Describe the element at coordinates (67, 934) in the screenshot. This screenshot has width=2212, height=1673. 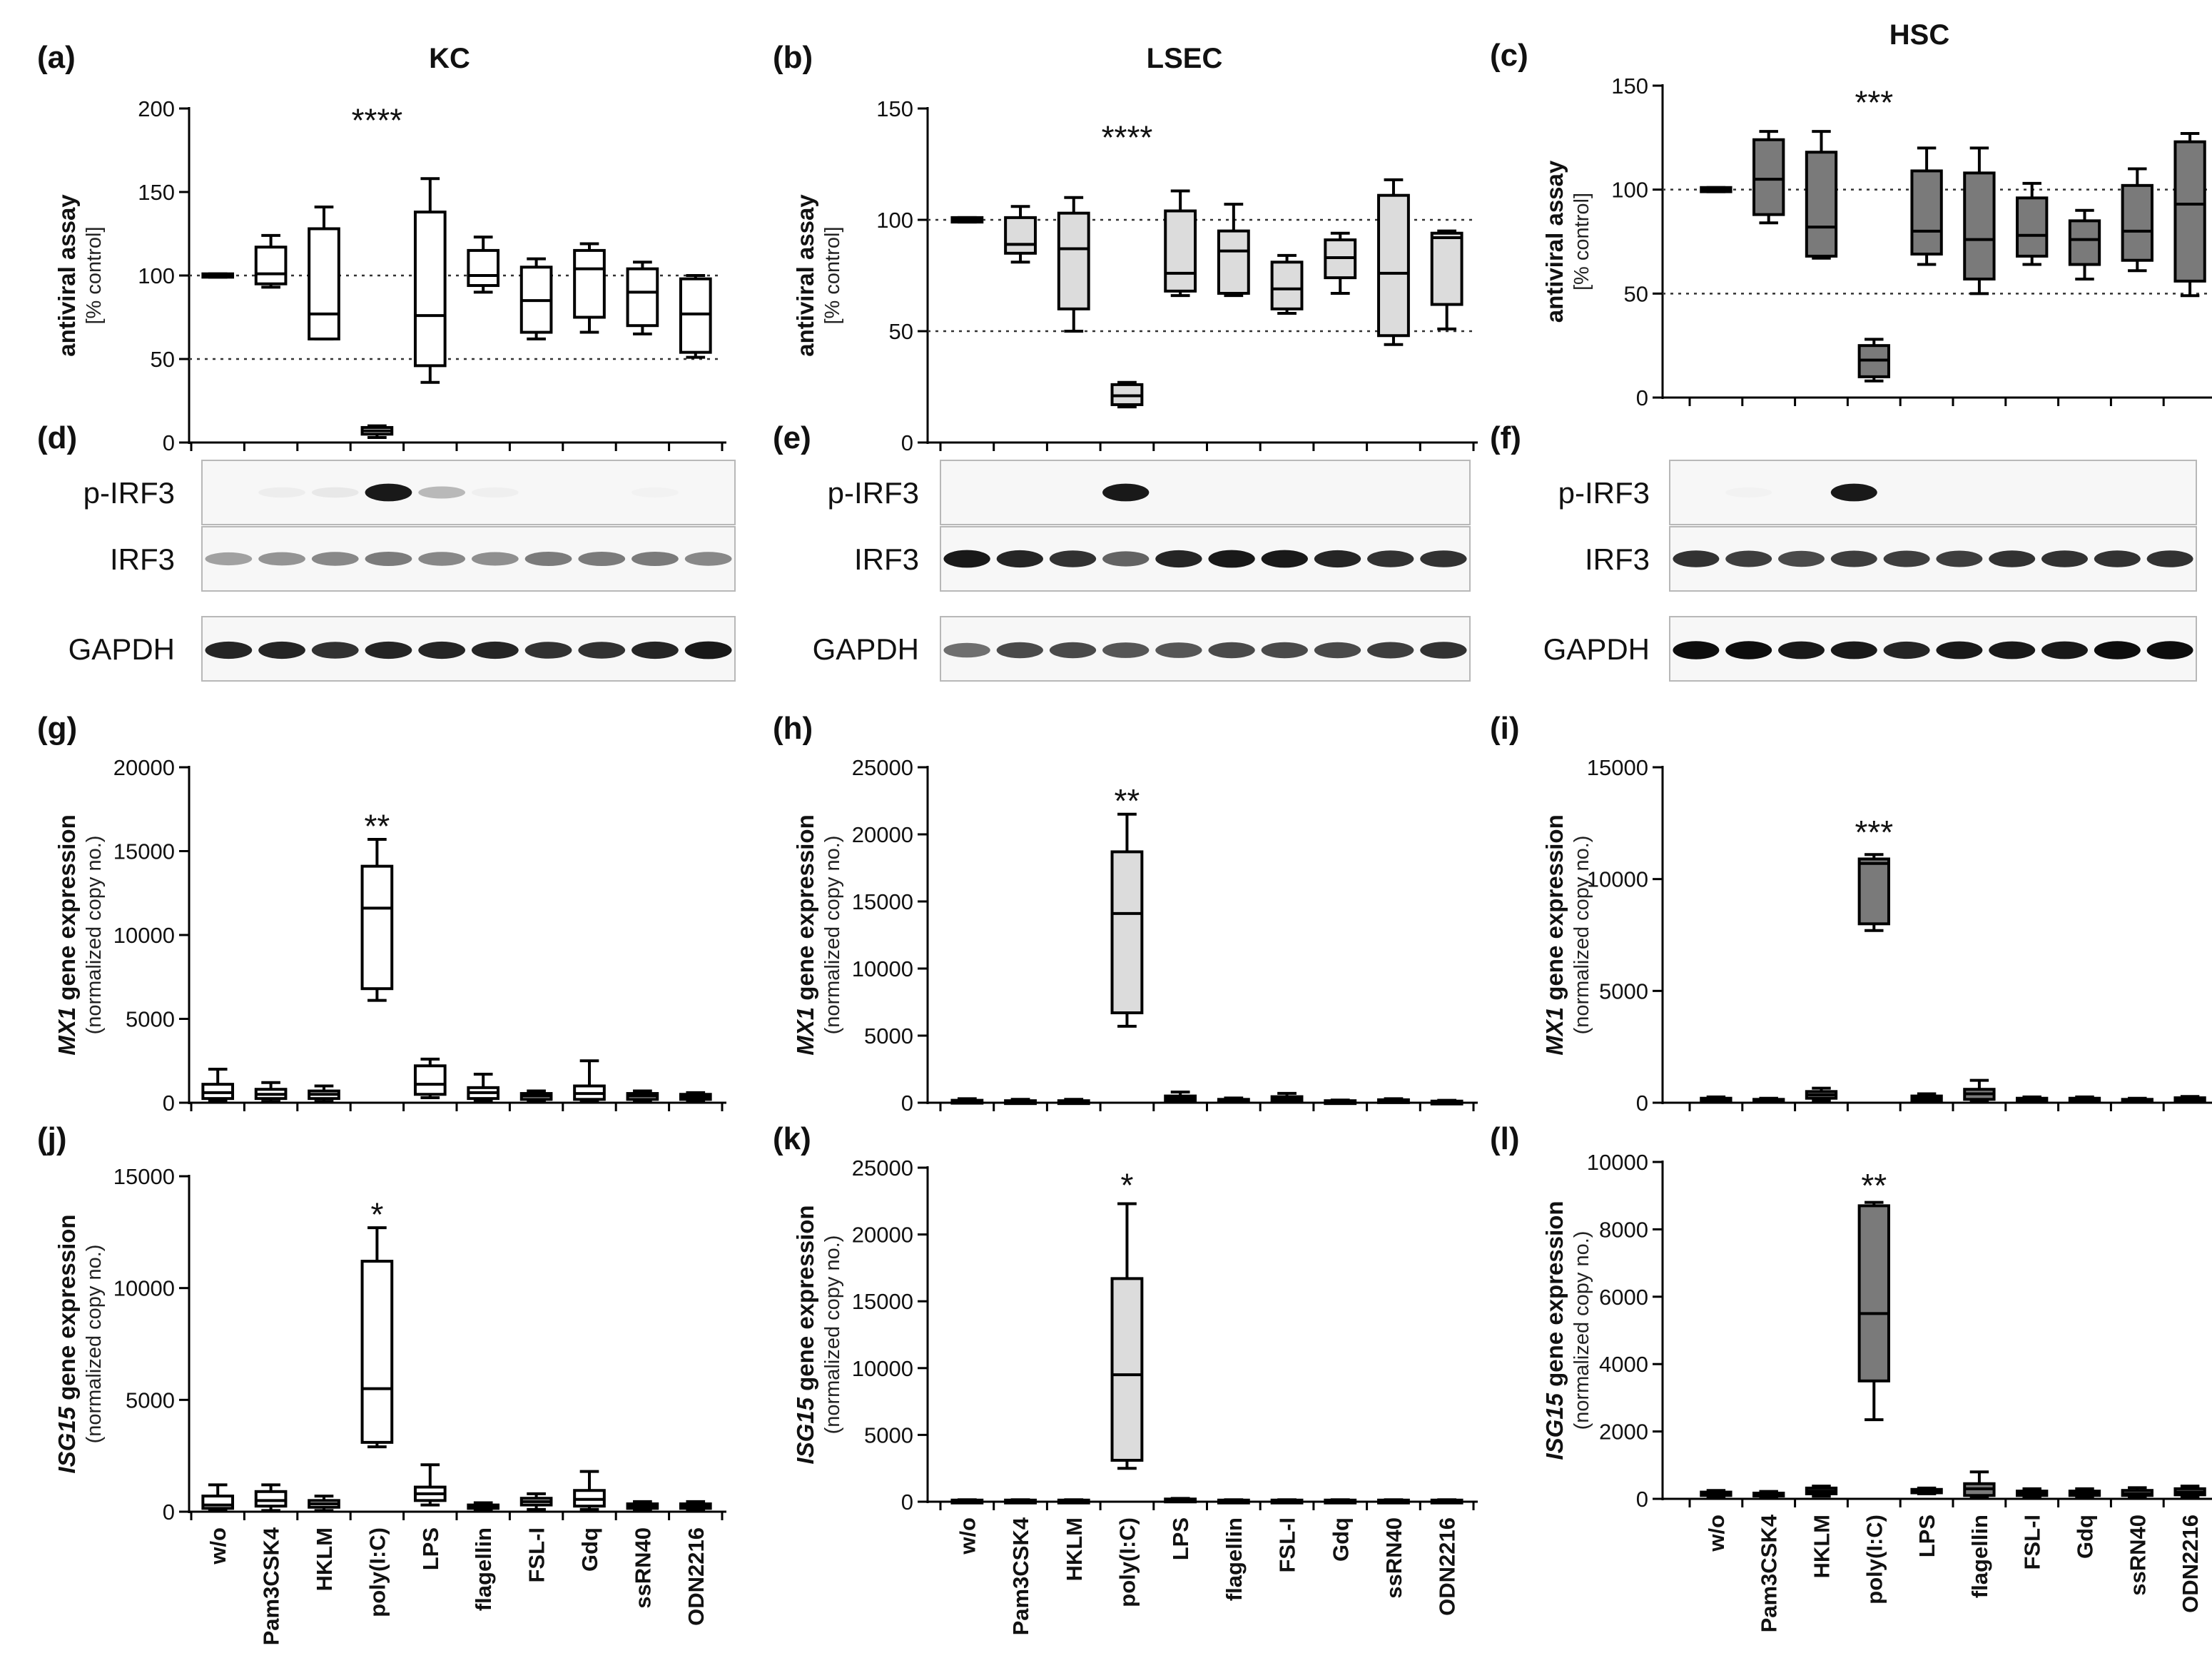
I see `y-axis-label: MX1 gene expression` at that location.